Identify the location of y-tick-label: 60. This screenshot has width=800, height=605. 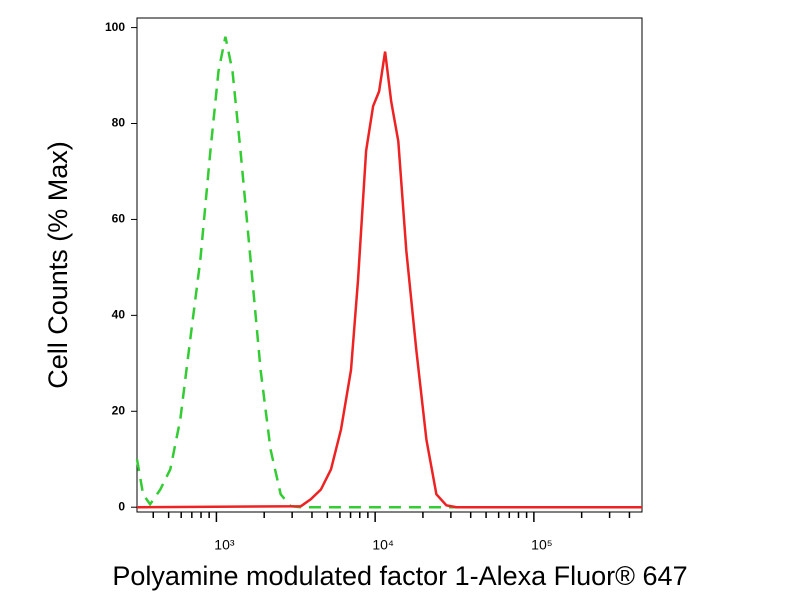
(119, 219).